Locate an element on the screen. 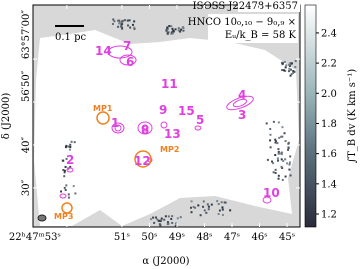  x-tick-label: 51ˢ is located at coordinates (122, 237).